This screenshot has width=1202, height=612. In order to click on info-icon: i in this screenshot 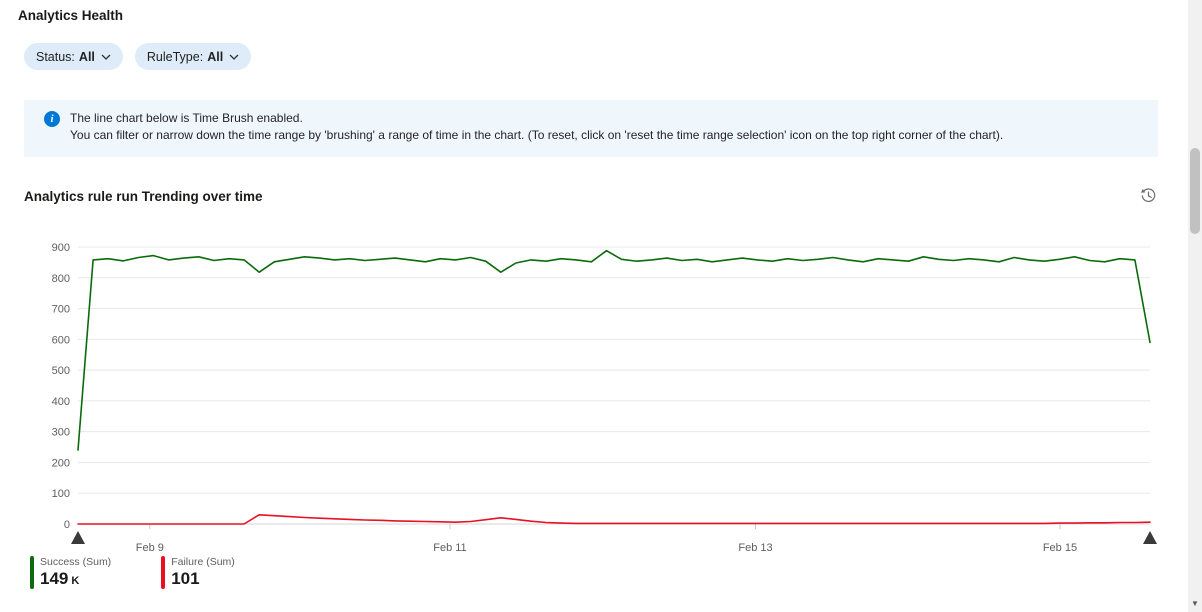, I will do `click(52, 119)`.